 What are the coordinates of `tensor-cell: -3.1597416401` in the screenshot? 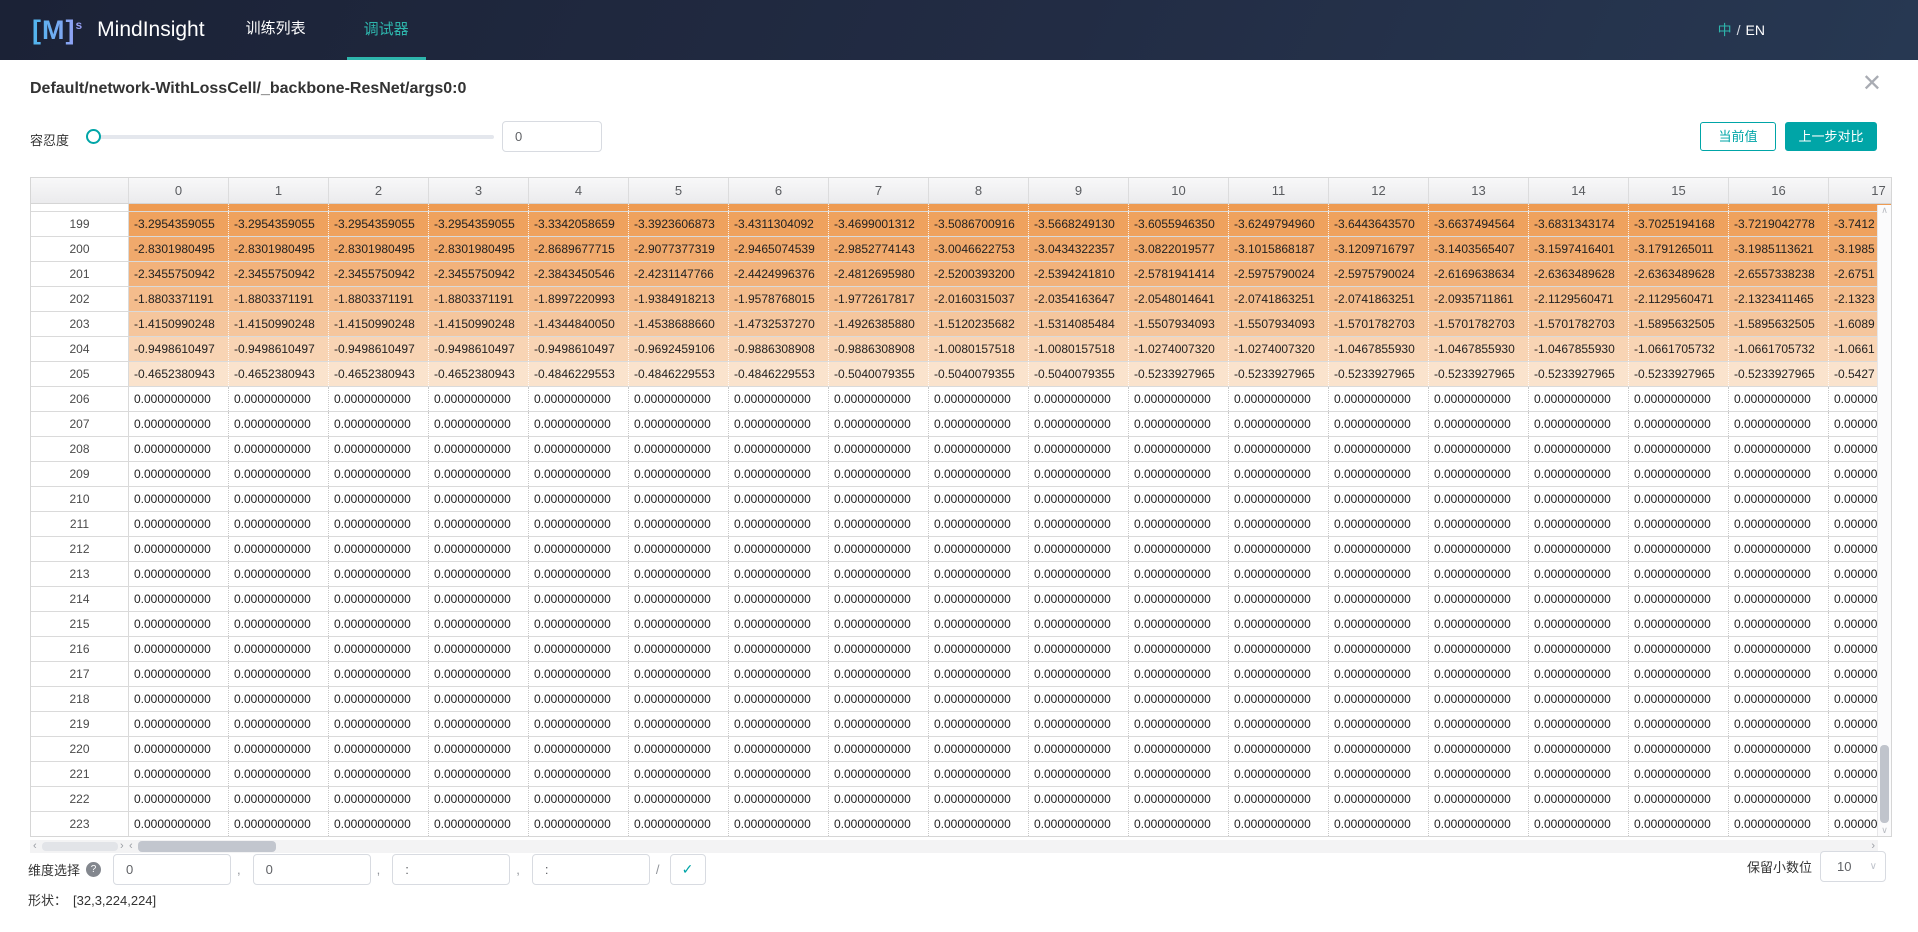 It's located at (1579, 249).